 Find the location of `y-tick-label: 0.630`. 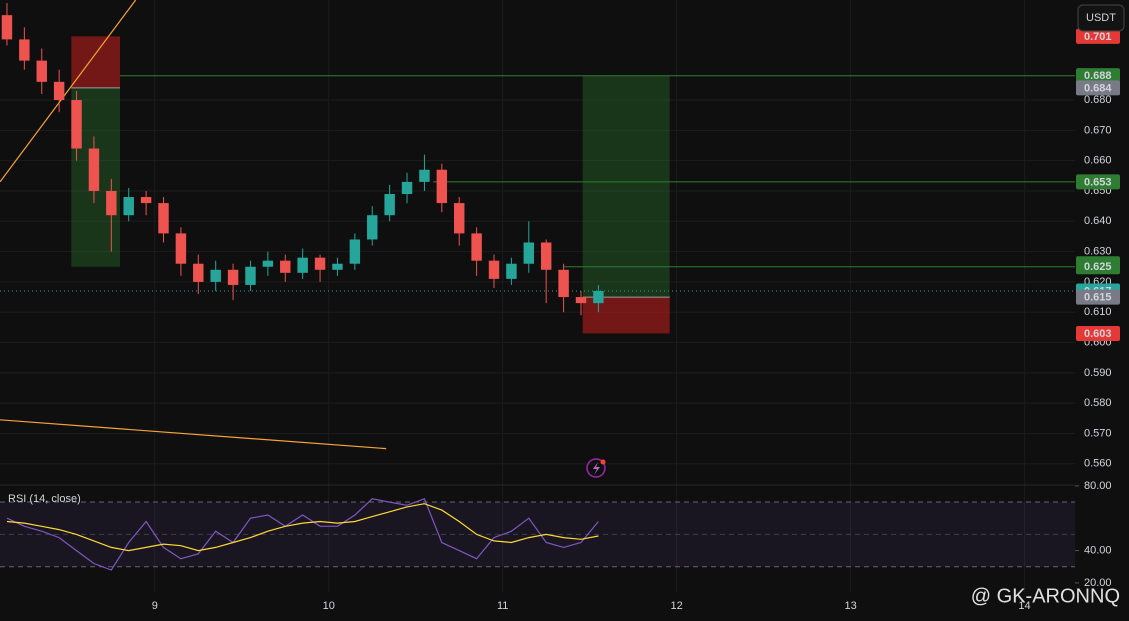

y-tick-label: 0.630 is located at coordinates (1098, 252).